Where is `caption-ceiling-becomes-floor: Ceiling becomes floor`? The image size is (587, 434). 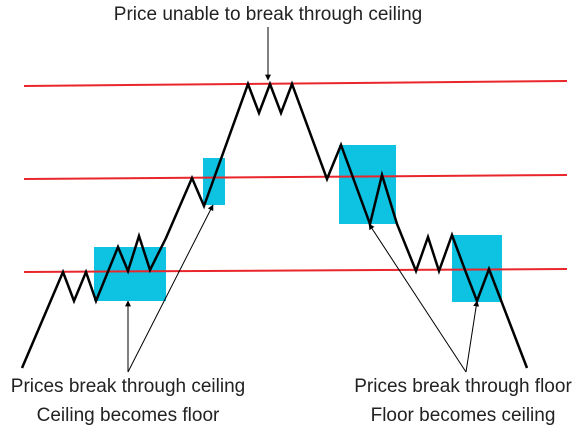
caption-ceiling-becomes-floor: Ceiling becomes floor is located at coordinates (128, 415).